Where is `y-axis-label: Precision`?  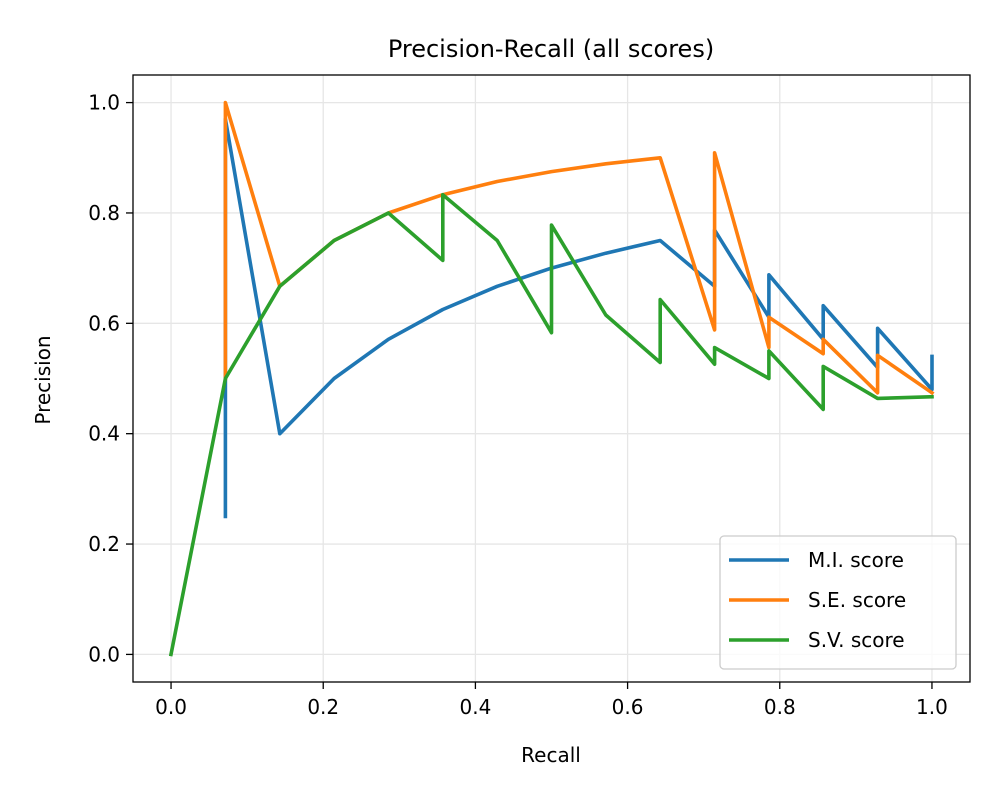 y-axis-label: Precision is located at coordinates (43, 379).